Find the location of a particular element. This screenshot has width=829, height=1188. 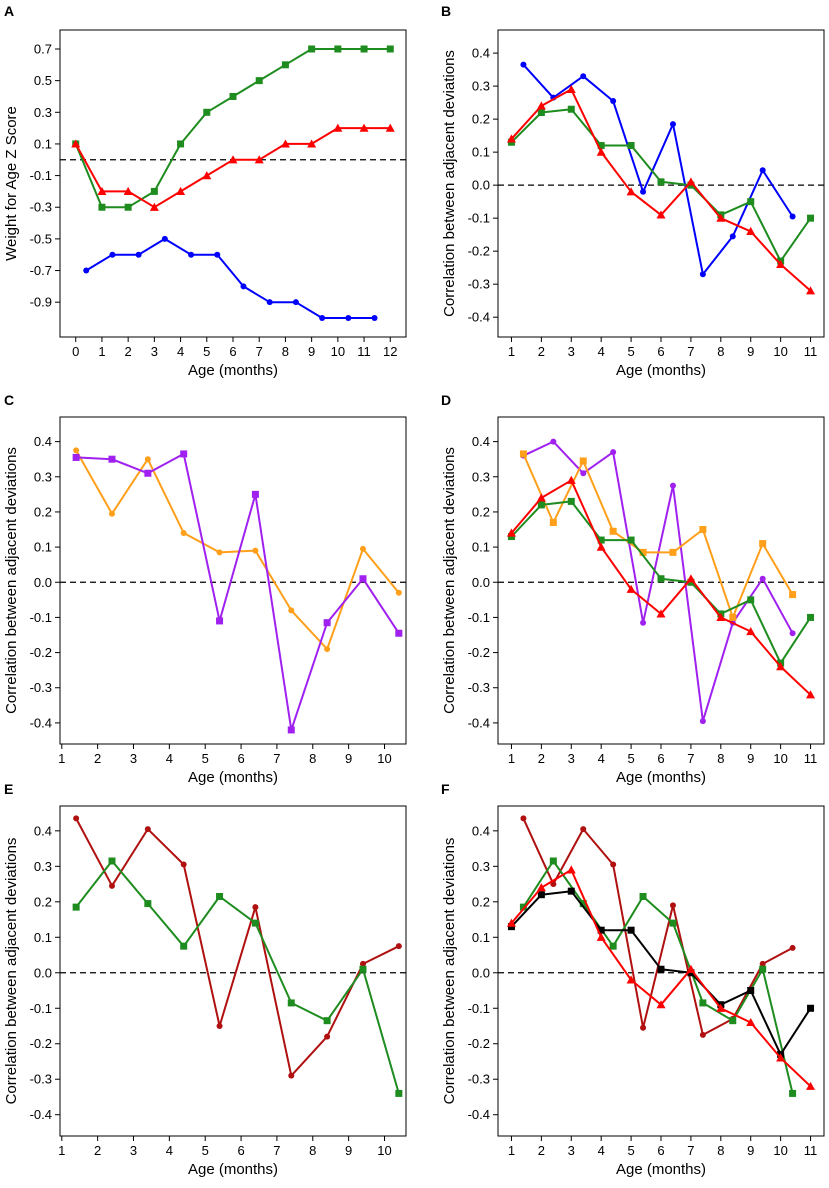

x-axis-title: Age (months) is located at coordinates (661, 1169).